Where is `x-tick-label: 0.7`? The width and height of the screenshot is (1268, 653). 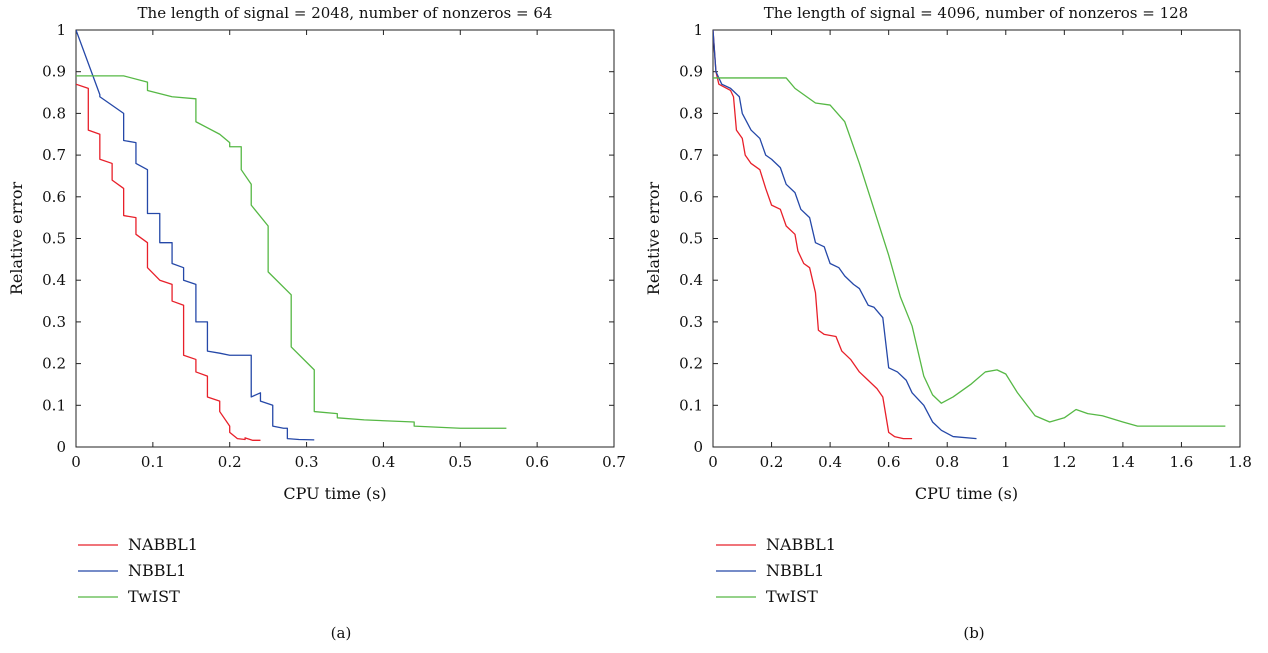
x-tick-label: 0.7 is located at coordinates (614, 462).